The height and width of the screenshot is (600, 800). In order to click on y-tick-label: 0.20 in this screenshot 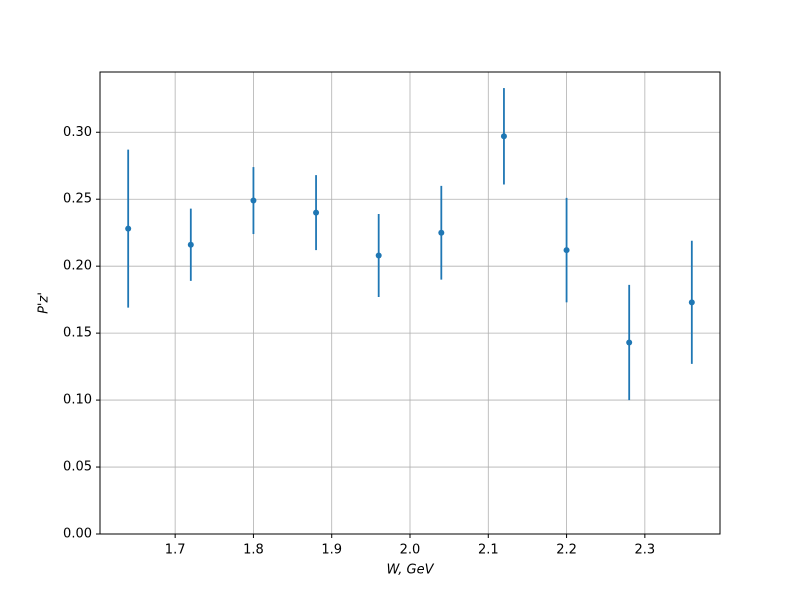, I will do `click(77, 266)`.